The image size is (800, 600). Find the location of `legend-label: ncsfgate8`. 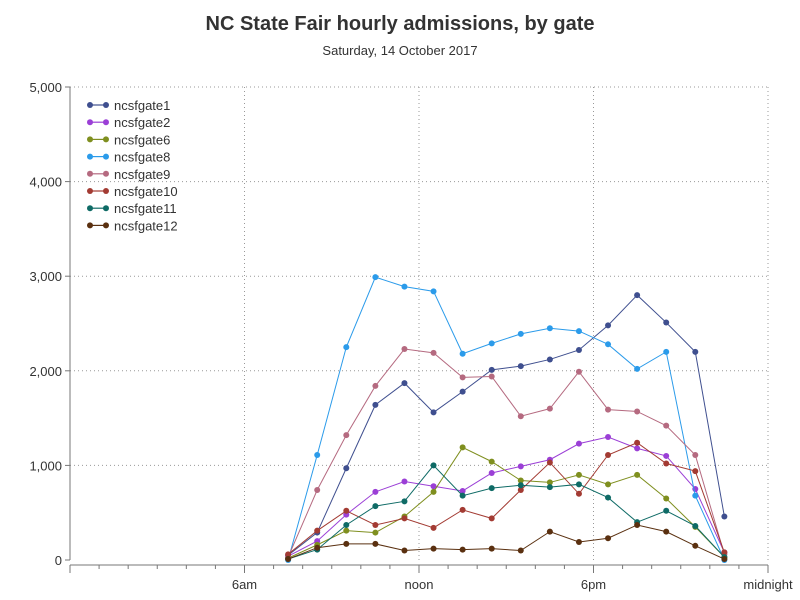

legend-label: ncsfgate8 is located at coordinates (142, 157).